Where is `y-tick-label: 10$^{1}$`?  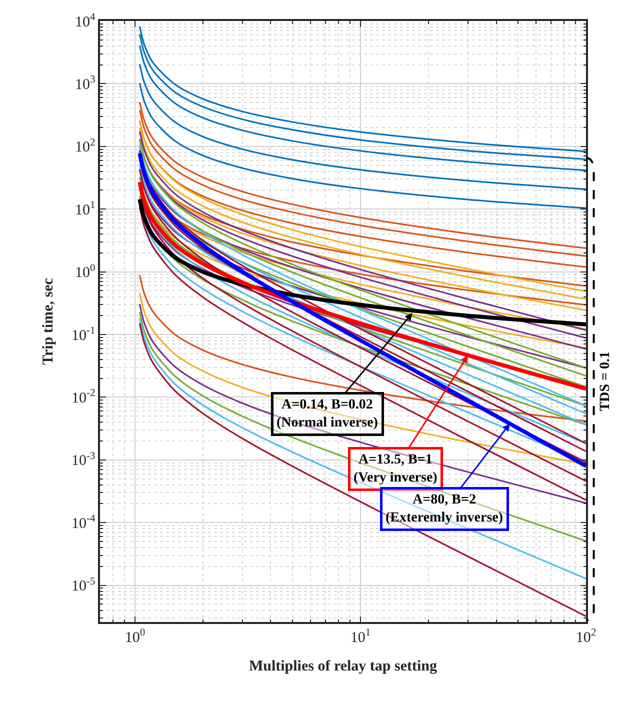
y-tick-label: 10$^{1}$ is located at coordinates (85, 209).